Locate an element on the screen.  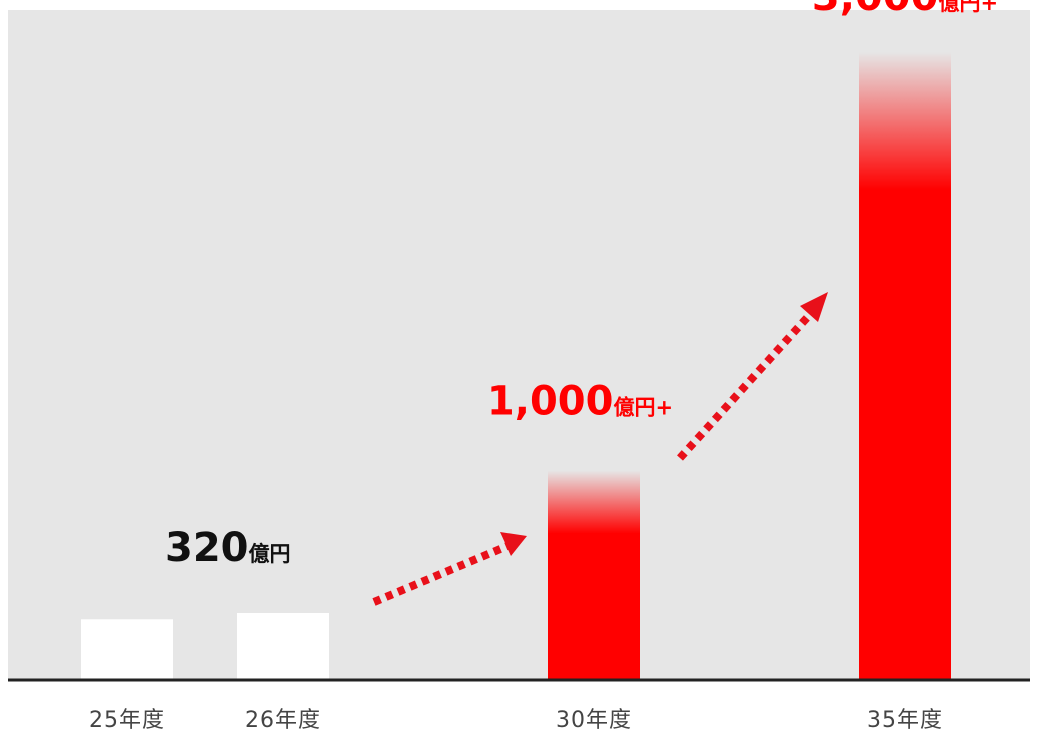
value-label: 320億円 is located at coordinates (228, 548).